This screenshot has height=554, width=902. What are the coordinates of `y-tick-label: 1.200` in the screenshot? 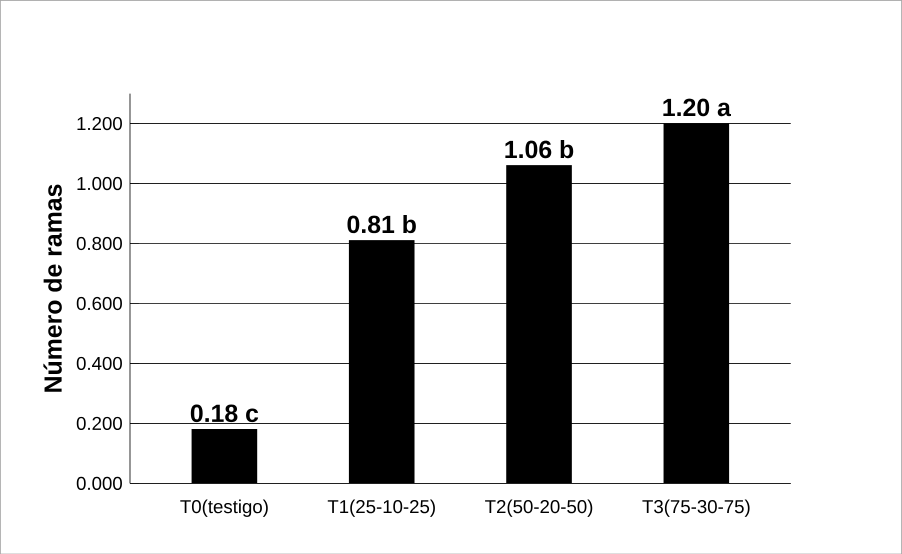 It's located at (99, 123).